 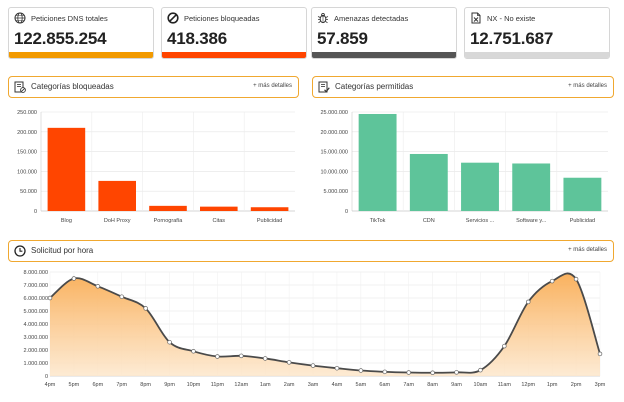 What do you see at coordinates (576, 385) in the screenshot?
I see `x-tick-label: 2pm` at bounding box center [576, 385].